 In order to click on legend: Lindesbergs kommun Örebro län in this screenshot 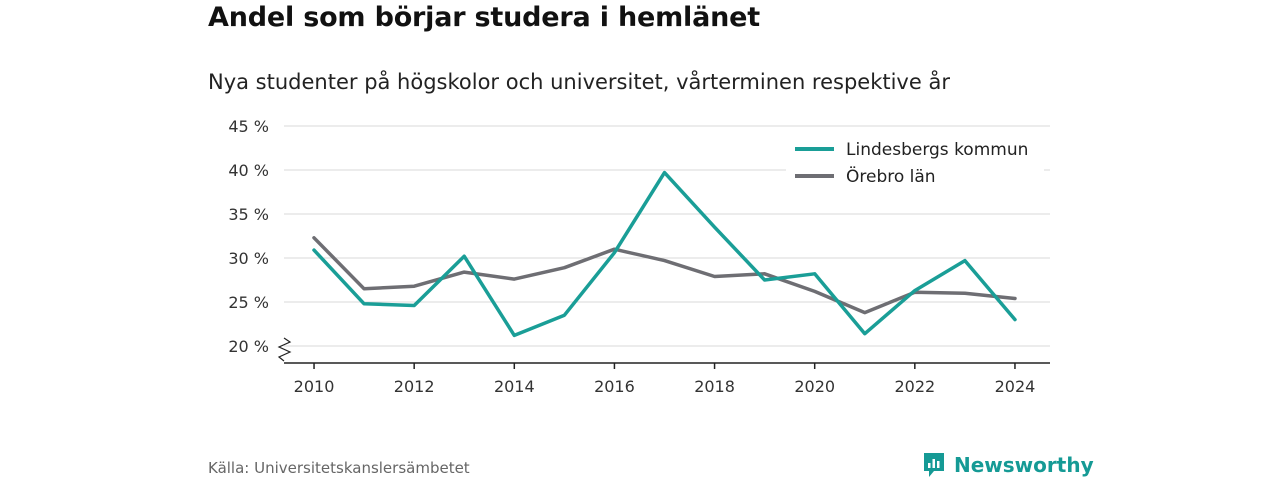, I will do `click(915, 162)`.